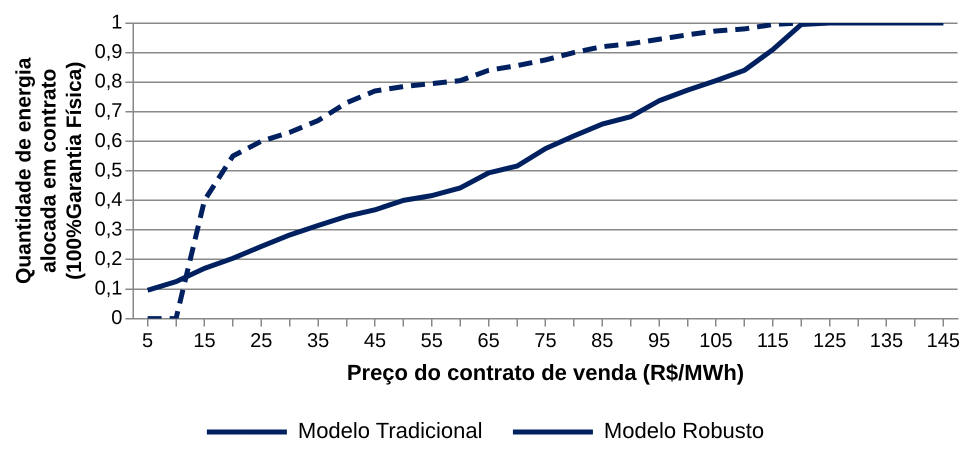 The width and height of the screenshot is (971, 461). What do you see at coordinates (318, 341) in the screenshot?
I see `x-tick-label: 35` at bounding box center [318, 341].